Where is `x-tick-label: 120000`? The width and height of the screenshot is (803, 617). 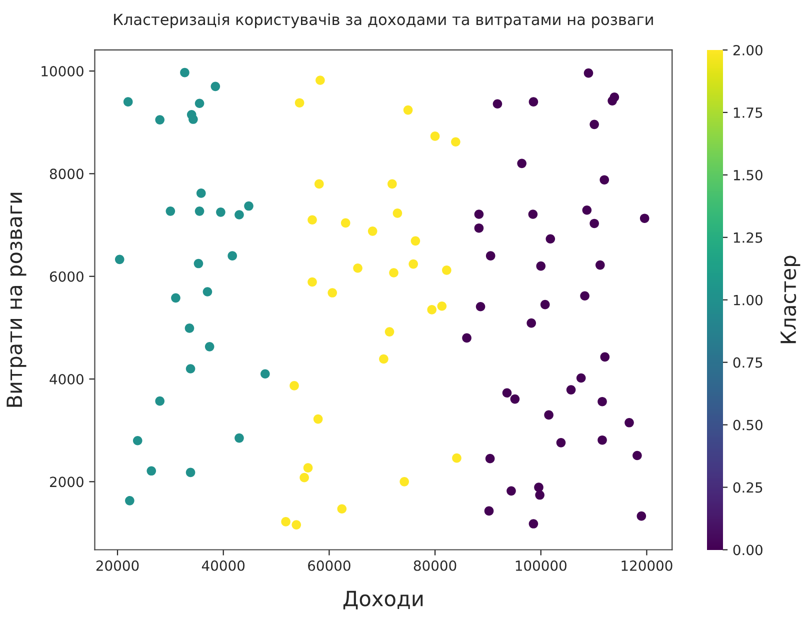
x-tick-label: 120000 is located at coordinates (647, 565).